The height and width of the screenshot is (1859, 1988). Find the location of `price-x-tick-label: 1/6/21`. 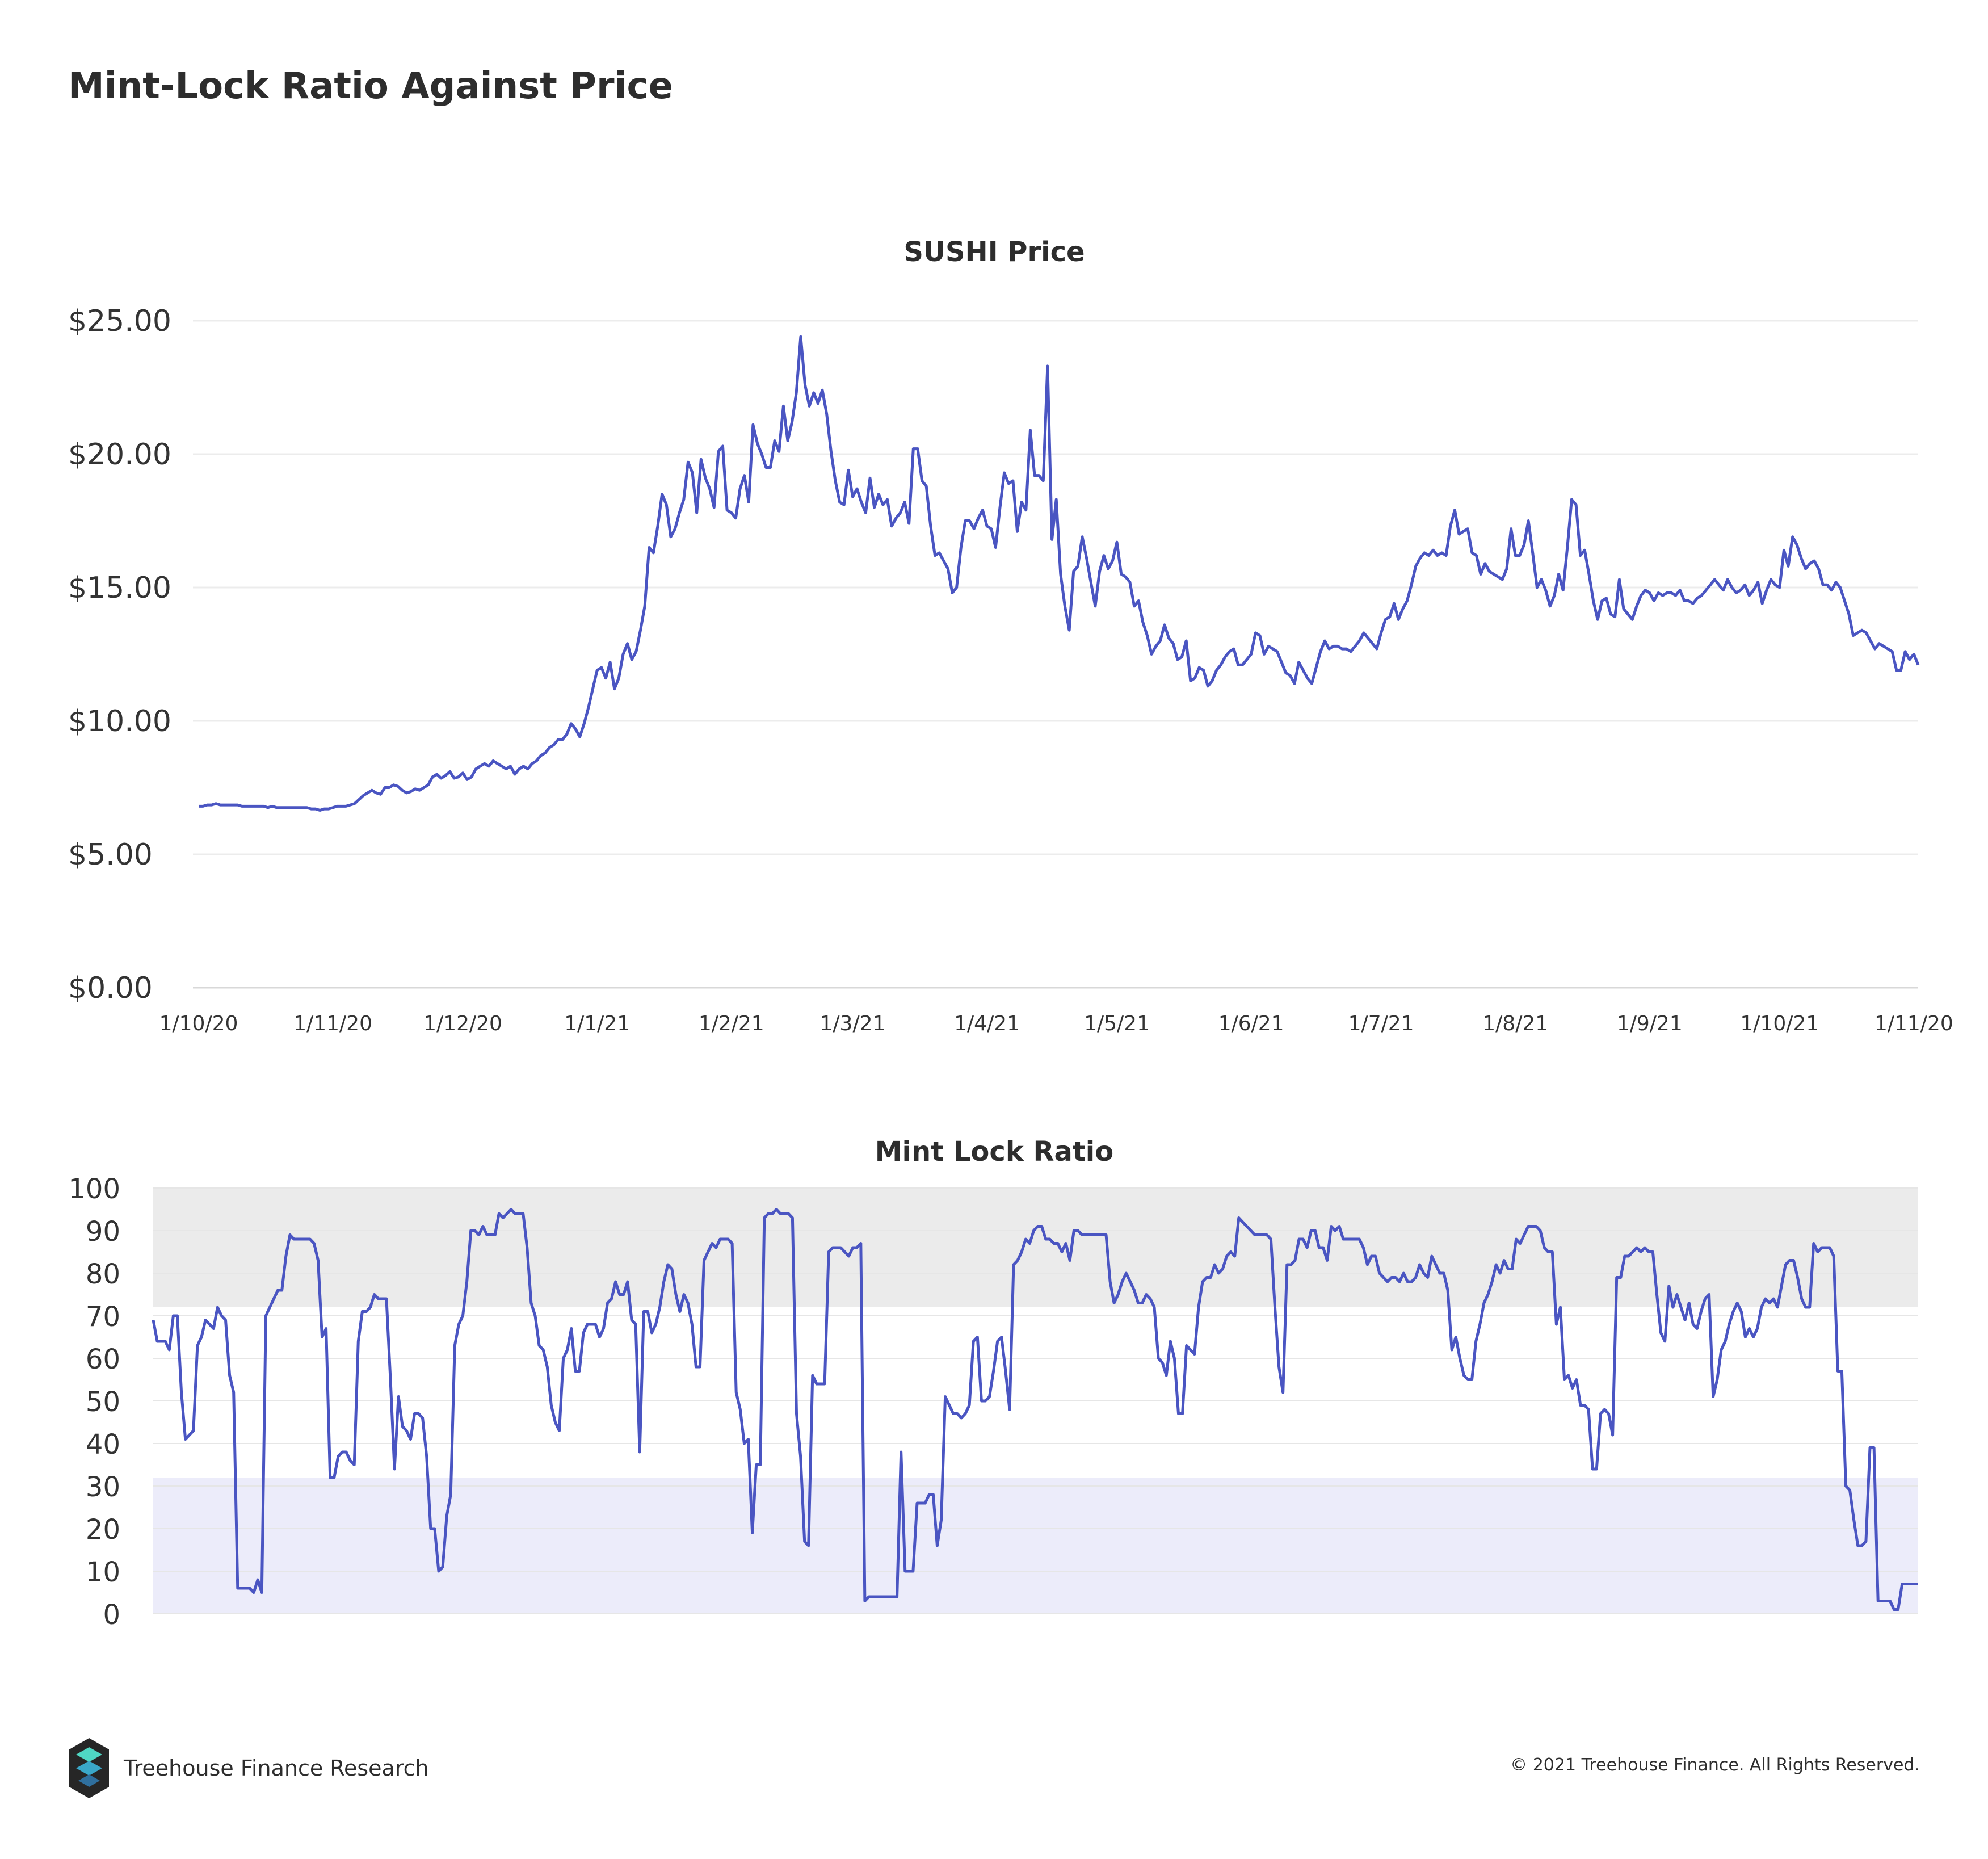

price-x-tick-label: 1/6/21 is located at coordinates (1251, 1023).